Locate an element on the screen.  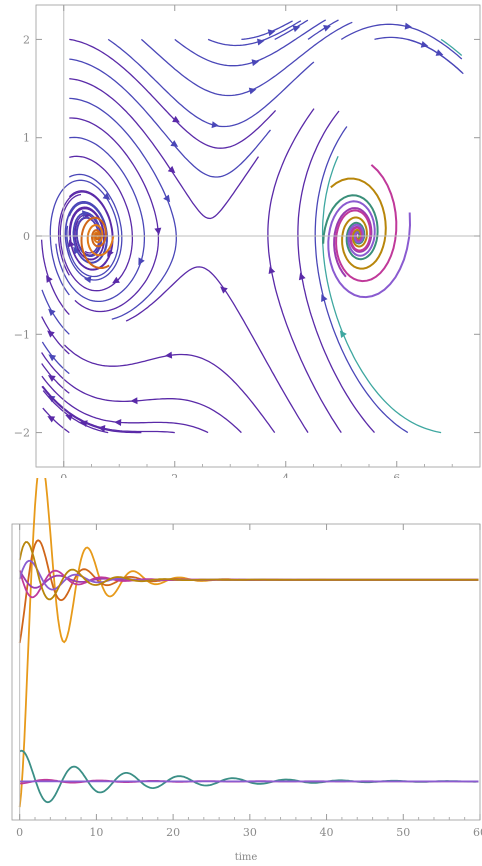
x-tick-label: 20 is located at coordinates (173, 832).